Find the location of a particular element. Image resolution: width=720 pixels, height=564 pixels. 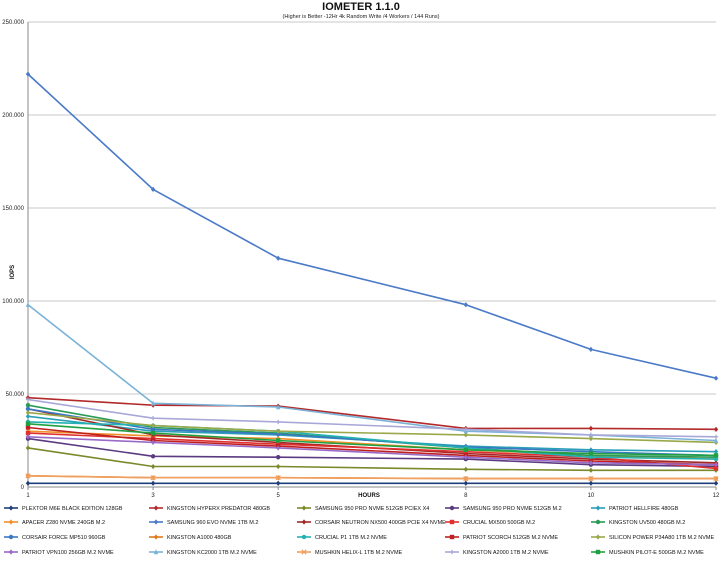

legend-item: SAMSUNG 960 EVO NVME 1TB M.2 is located at coordinates (203, 522).